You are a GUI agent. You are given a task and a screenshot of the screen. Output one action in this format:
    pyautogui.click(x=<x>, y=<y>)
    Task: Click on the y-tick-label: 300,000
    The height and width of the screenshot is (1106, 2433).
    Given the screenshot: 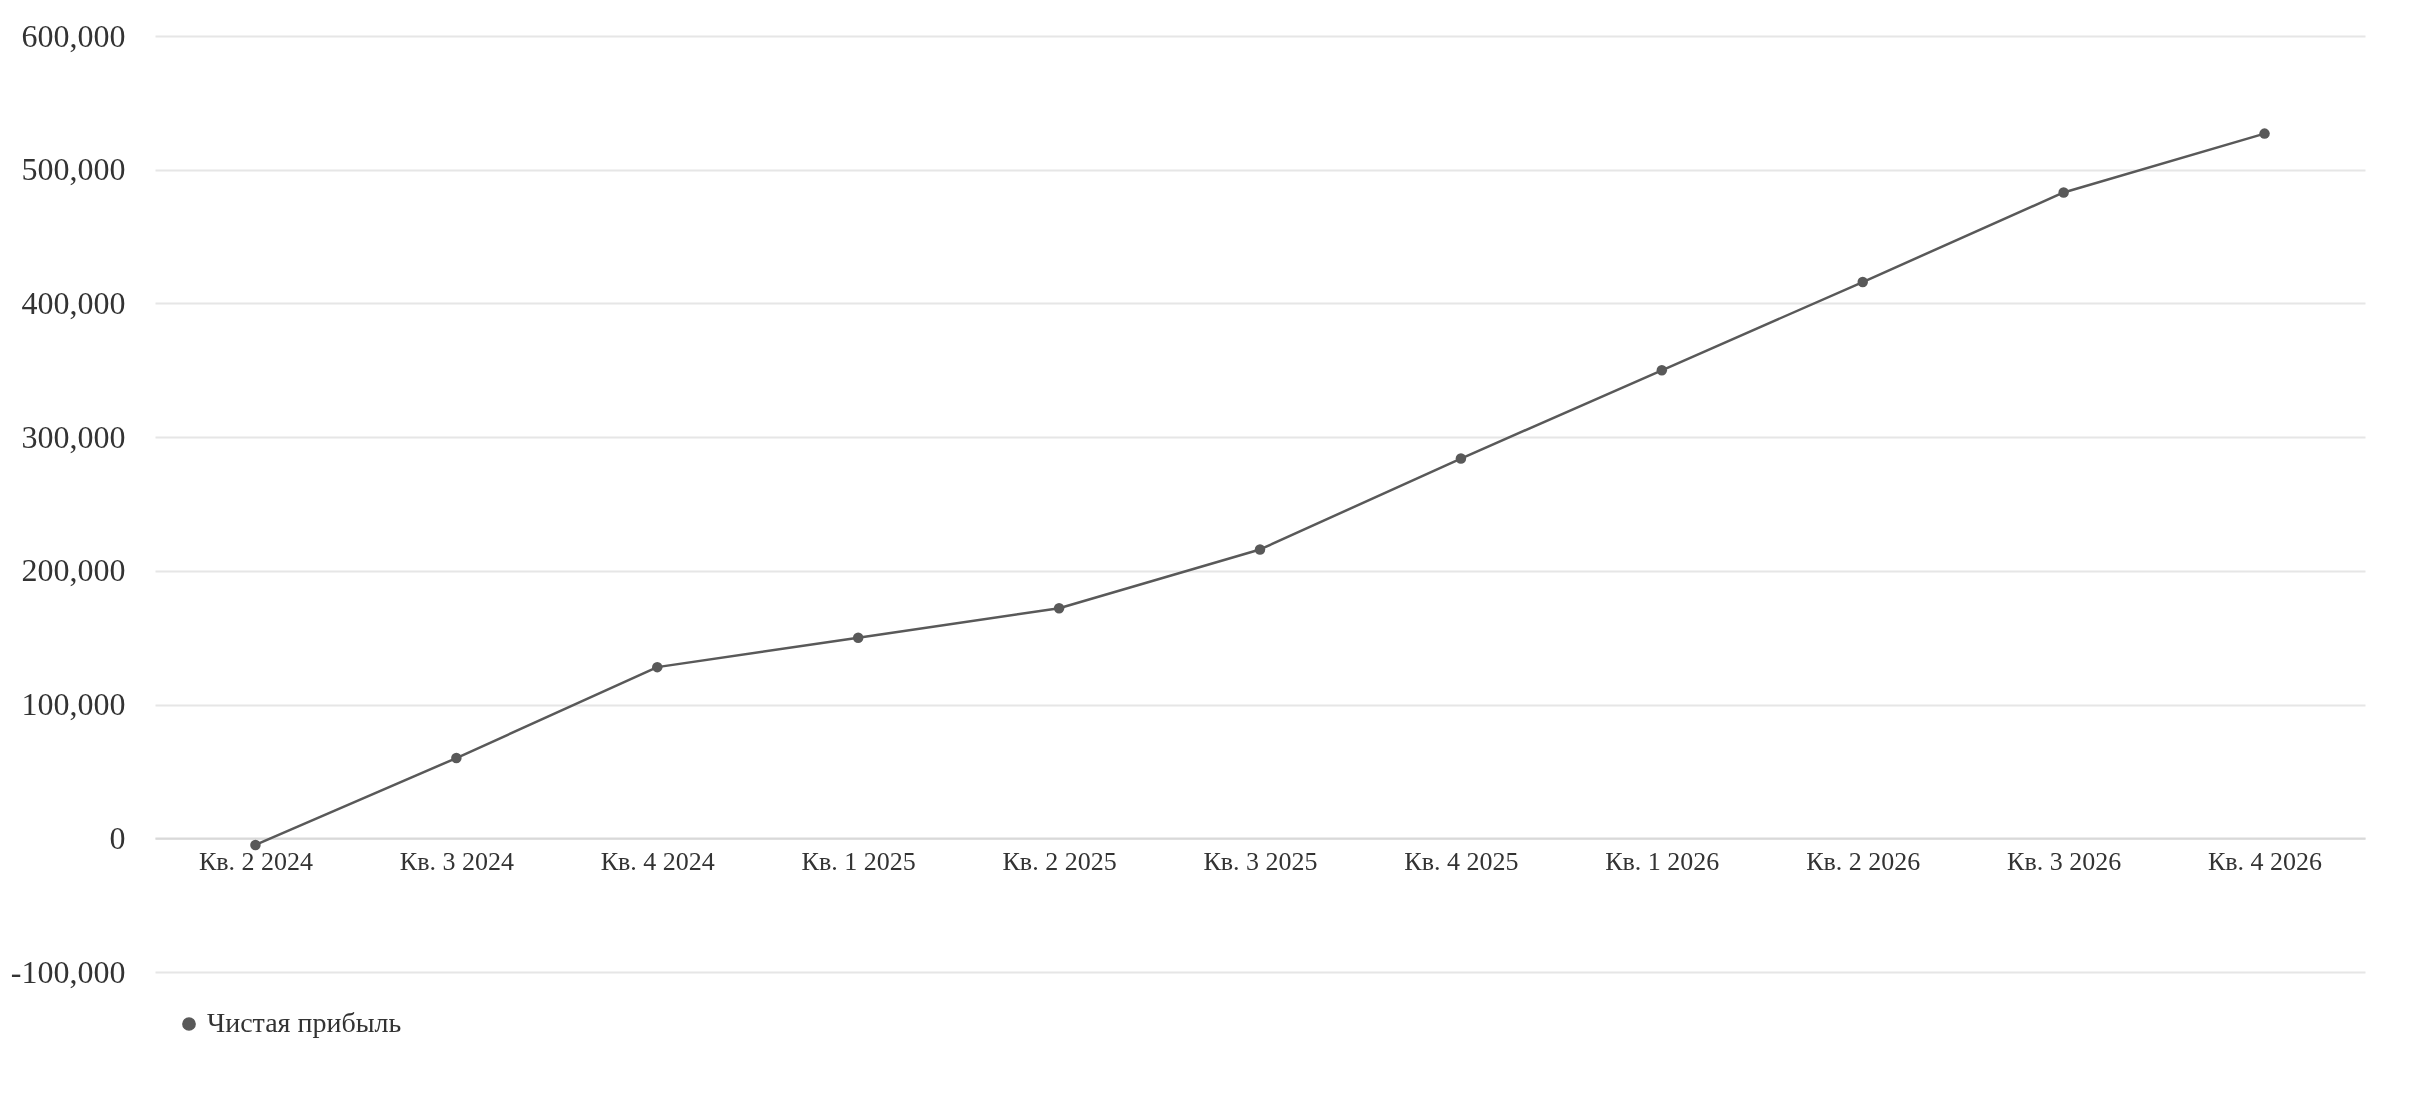 What is the action you would take?
    pyautogui.click(x=73, y=436)
    